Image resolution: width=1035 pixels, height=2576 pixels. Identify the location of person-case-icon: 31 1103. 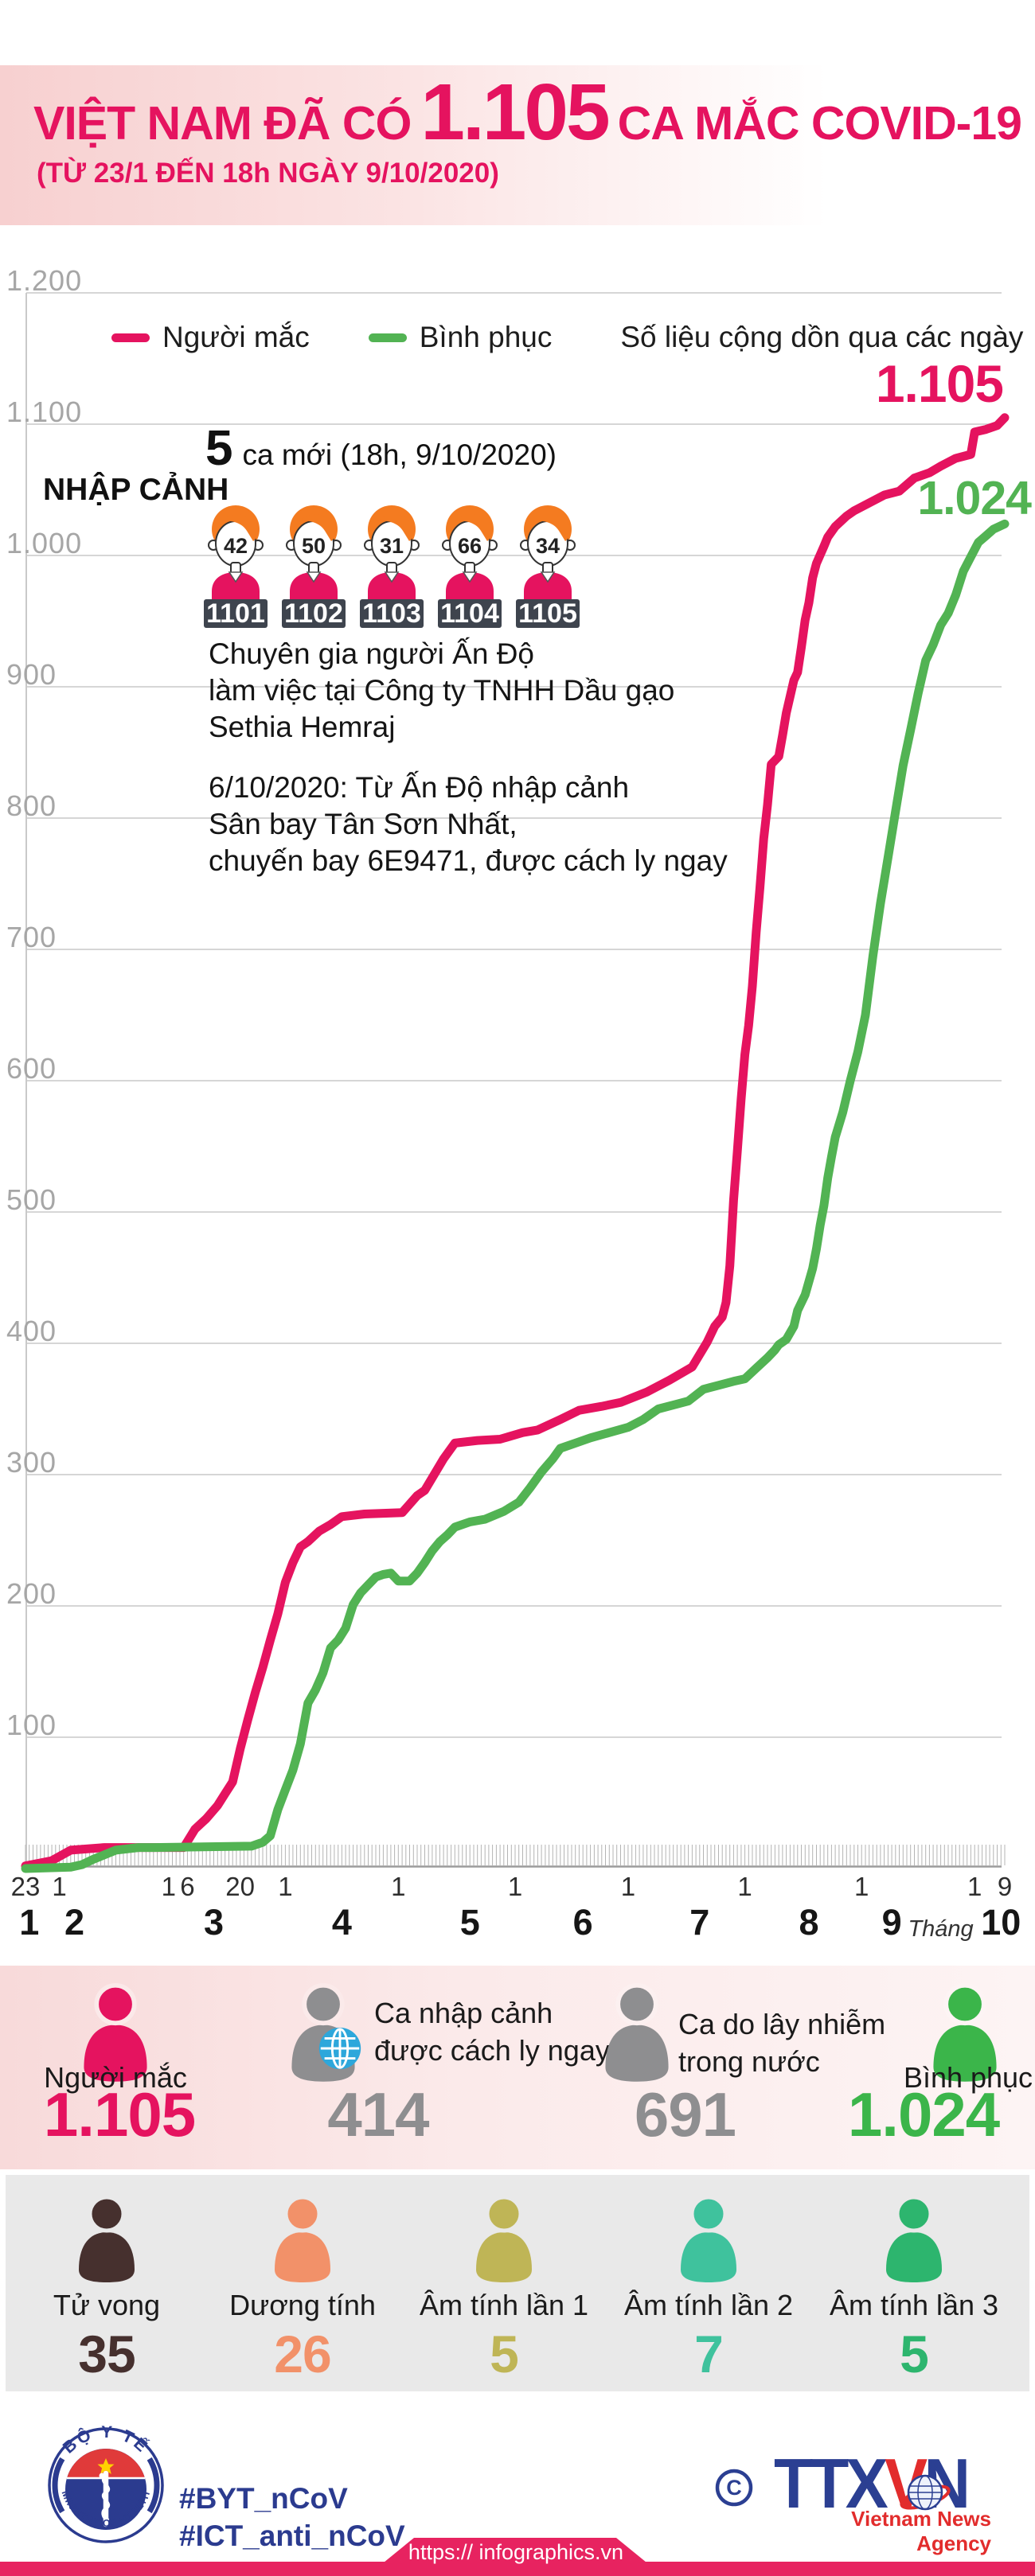
(391, 565).